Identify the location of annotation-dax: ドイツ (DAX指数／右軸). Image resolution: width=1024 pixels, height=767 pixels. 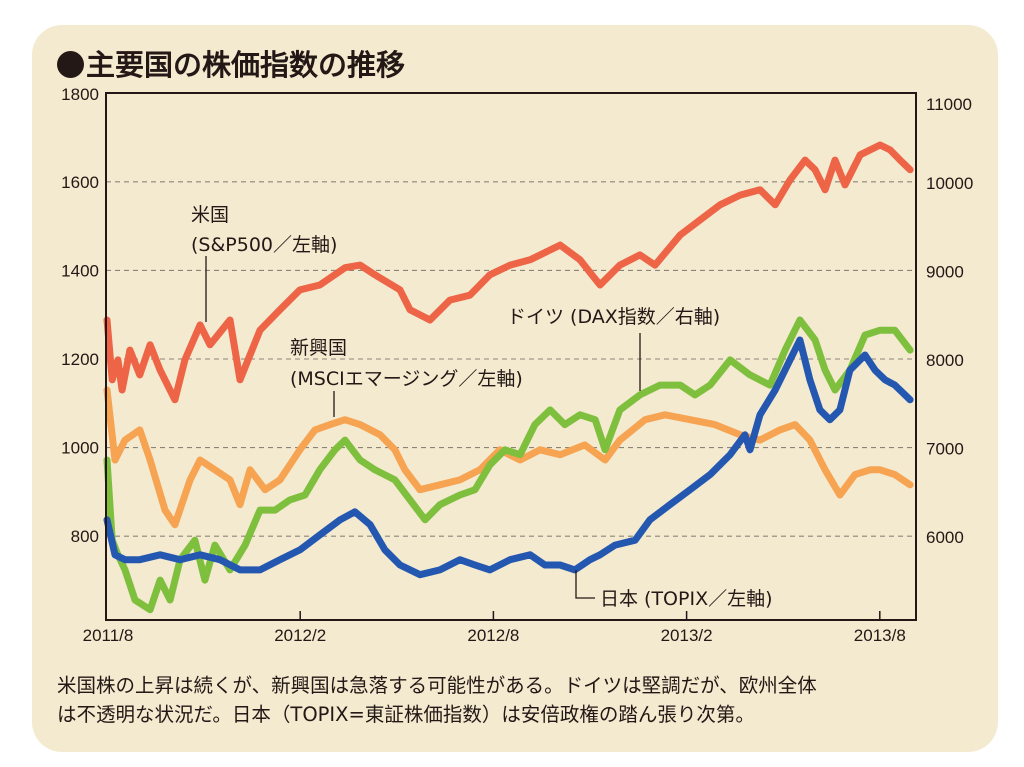
(613, 348).